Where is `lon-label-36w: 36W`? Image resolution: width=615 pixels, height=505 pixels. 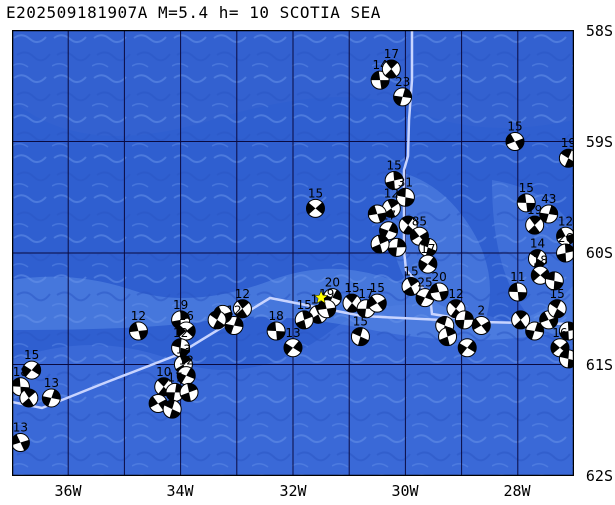
lon-label-36w: 36W is located at coordinates (68, 491).